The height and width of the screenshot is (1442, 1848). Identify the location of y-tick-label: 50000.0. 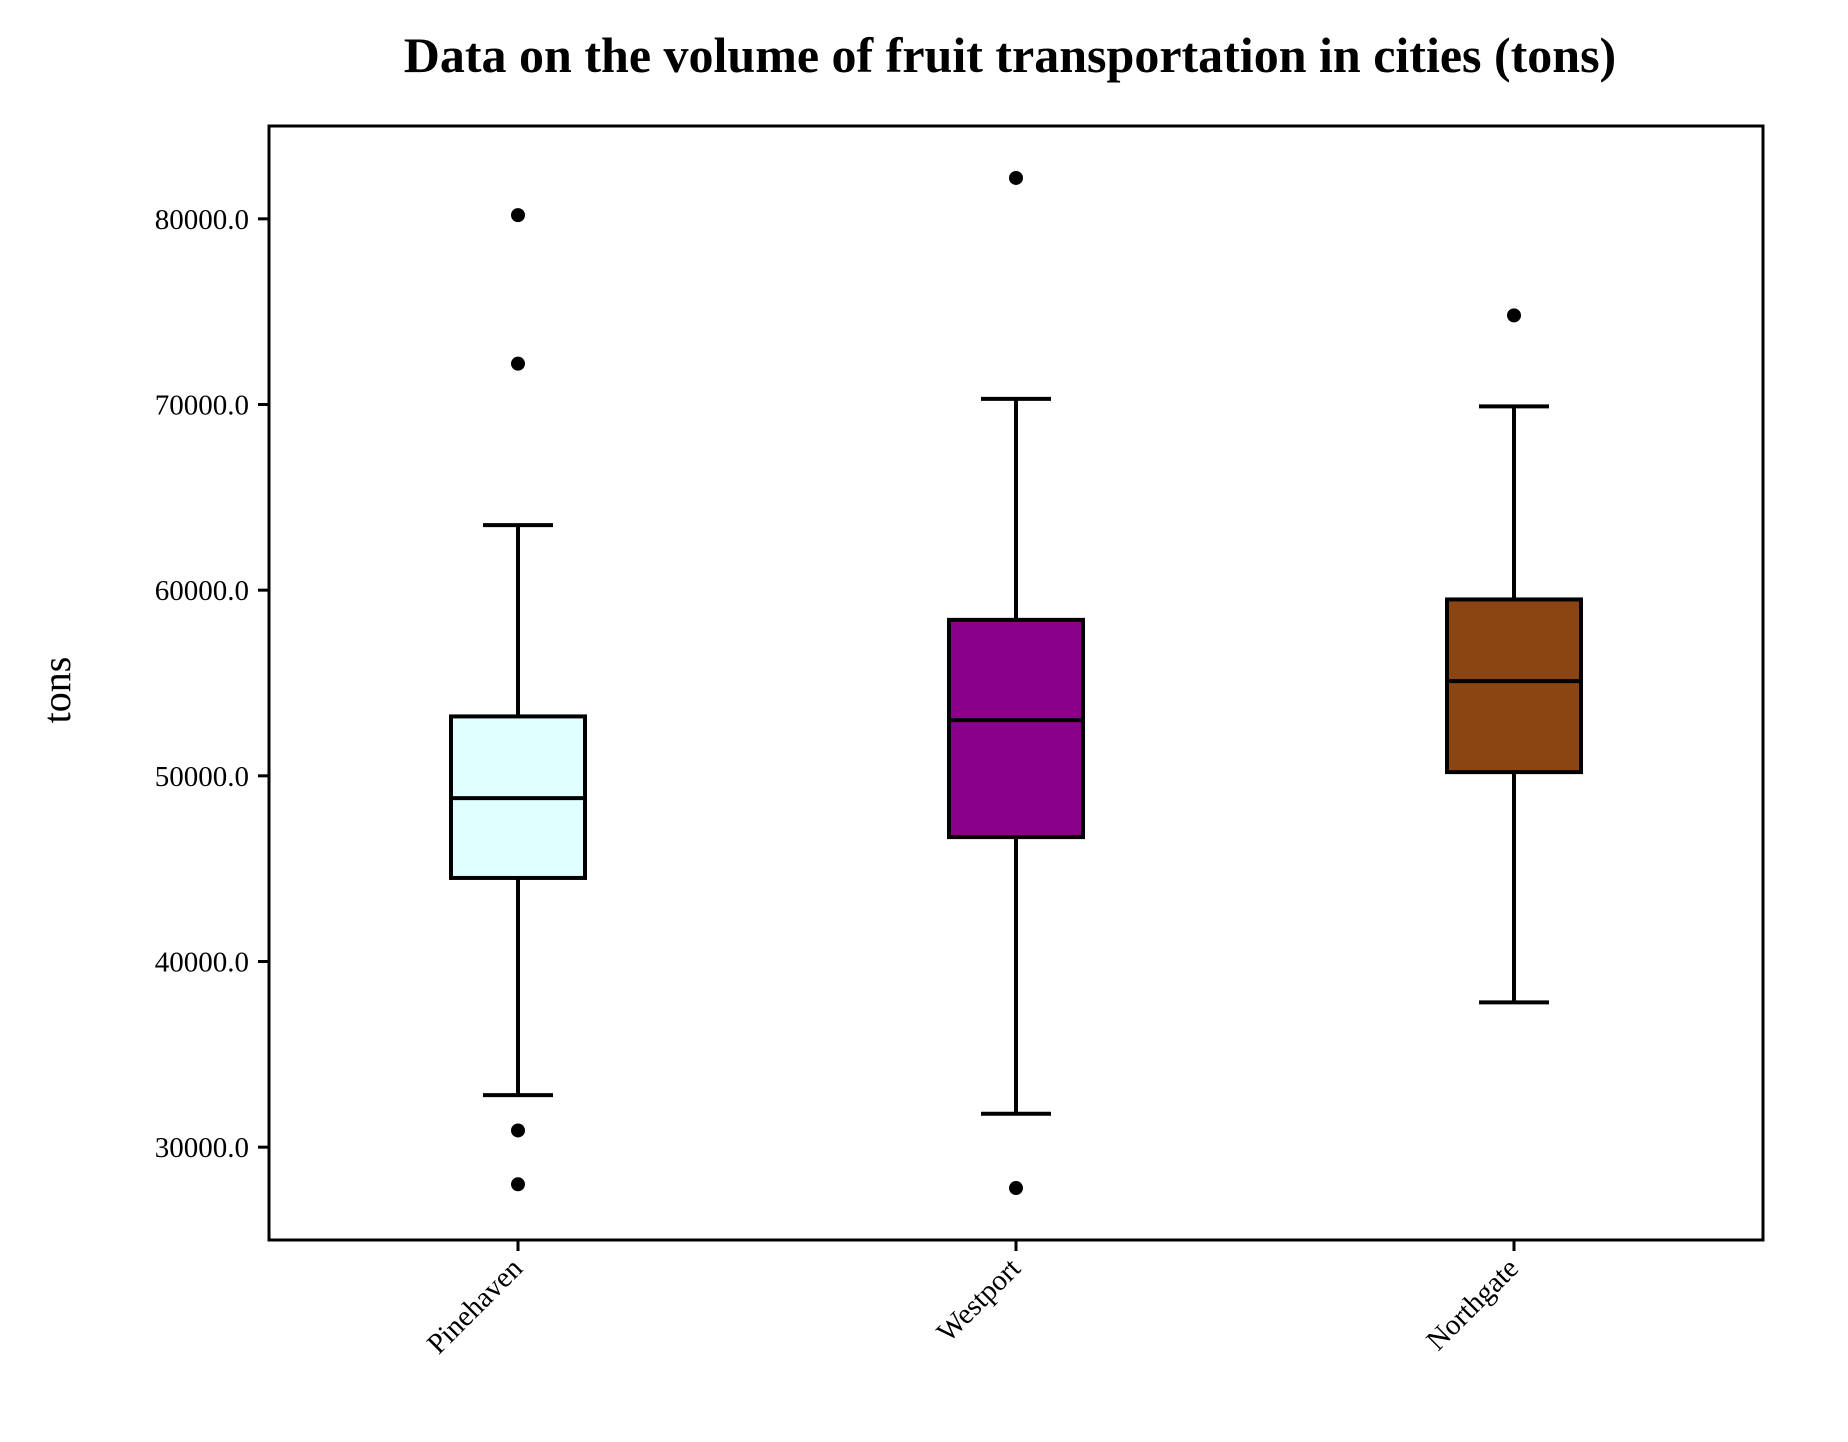
(202, 777).